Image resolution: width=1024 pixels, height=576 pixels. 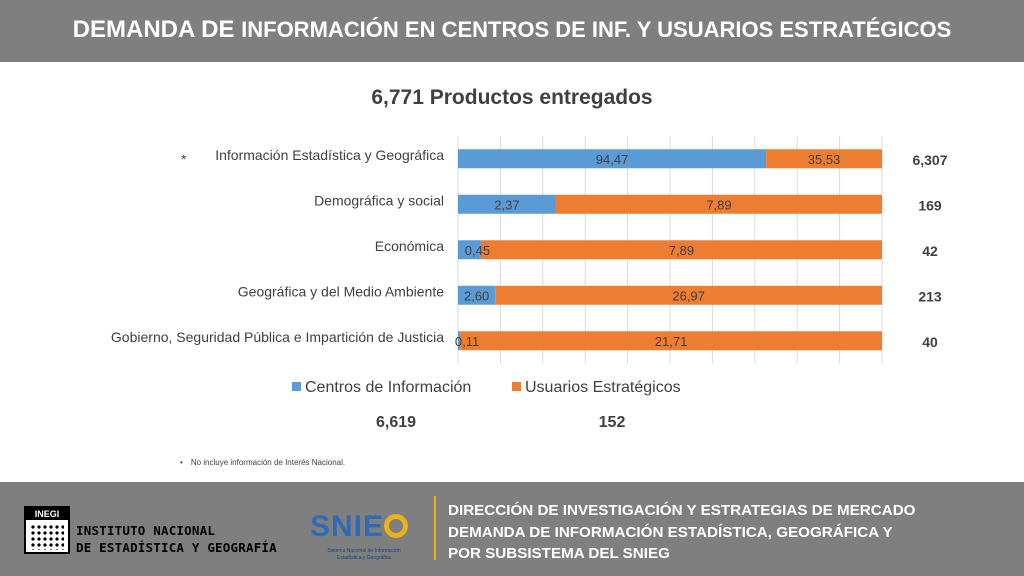 I want to click on category-label: Económica, so click(x=409, y=246).